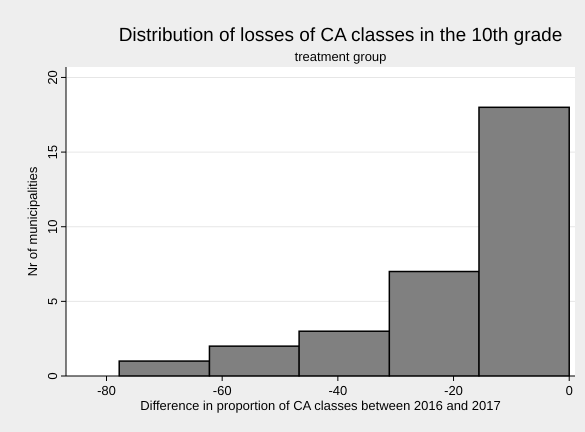  Describe the element at coordinates (106, 390) in the screenshot. I see `x-tick-label: -80` at that location.